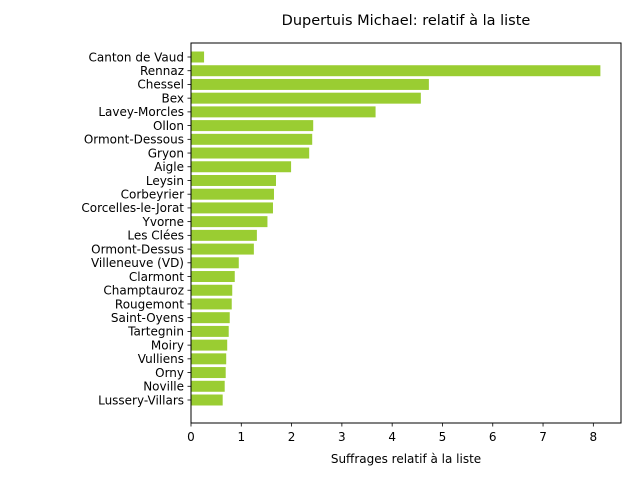 The height and width of the screenshot is (480, 640). I want to click on y-tick-label-21: Moiry, so click(167, 345).